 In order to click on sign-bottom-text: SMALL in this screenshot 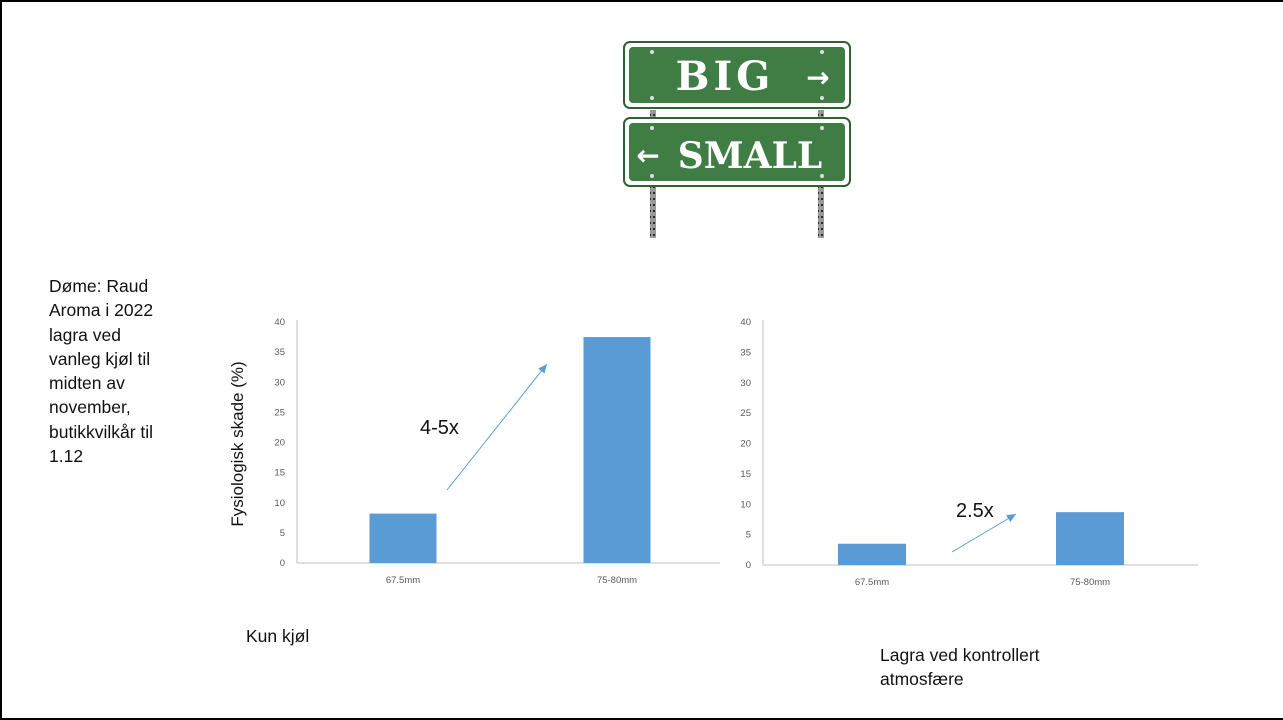, I will do `click(750, 156)`.